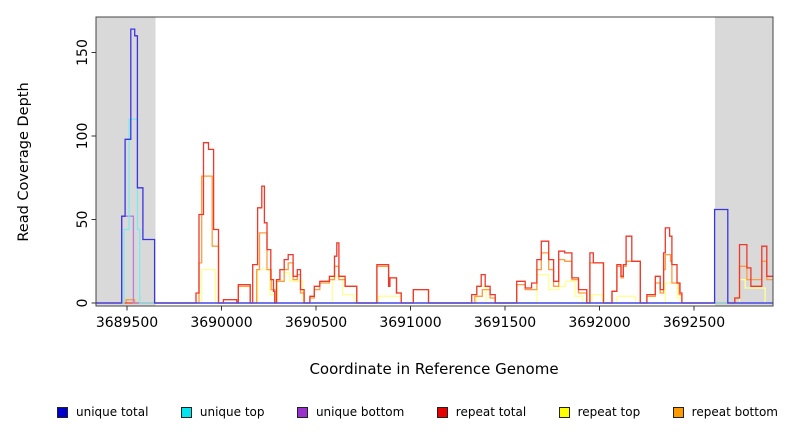 This screenshot has width=792, height=432. Describe the element at coordinates (609, 412) in the screenshot. I see `legend-label: repeat top` at that location.